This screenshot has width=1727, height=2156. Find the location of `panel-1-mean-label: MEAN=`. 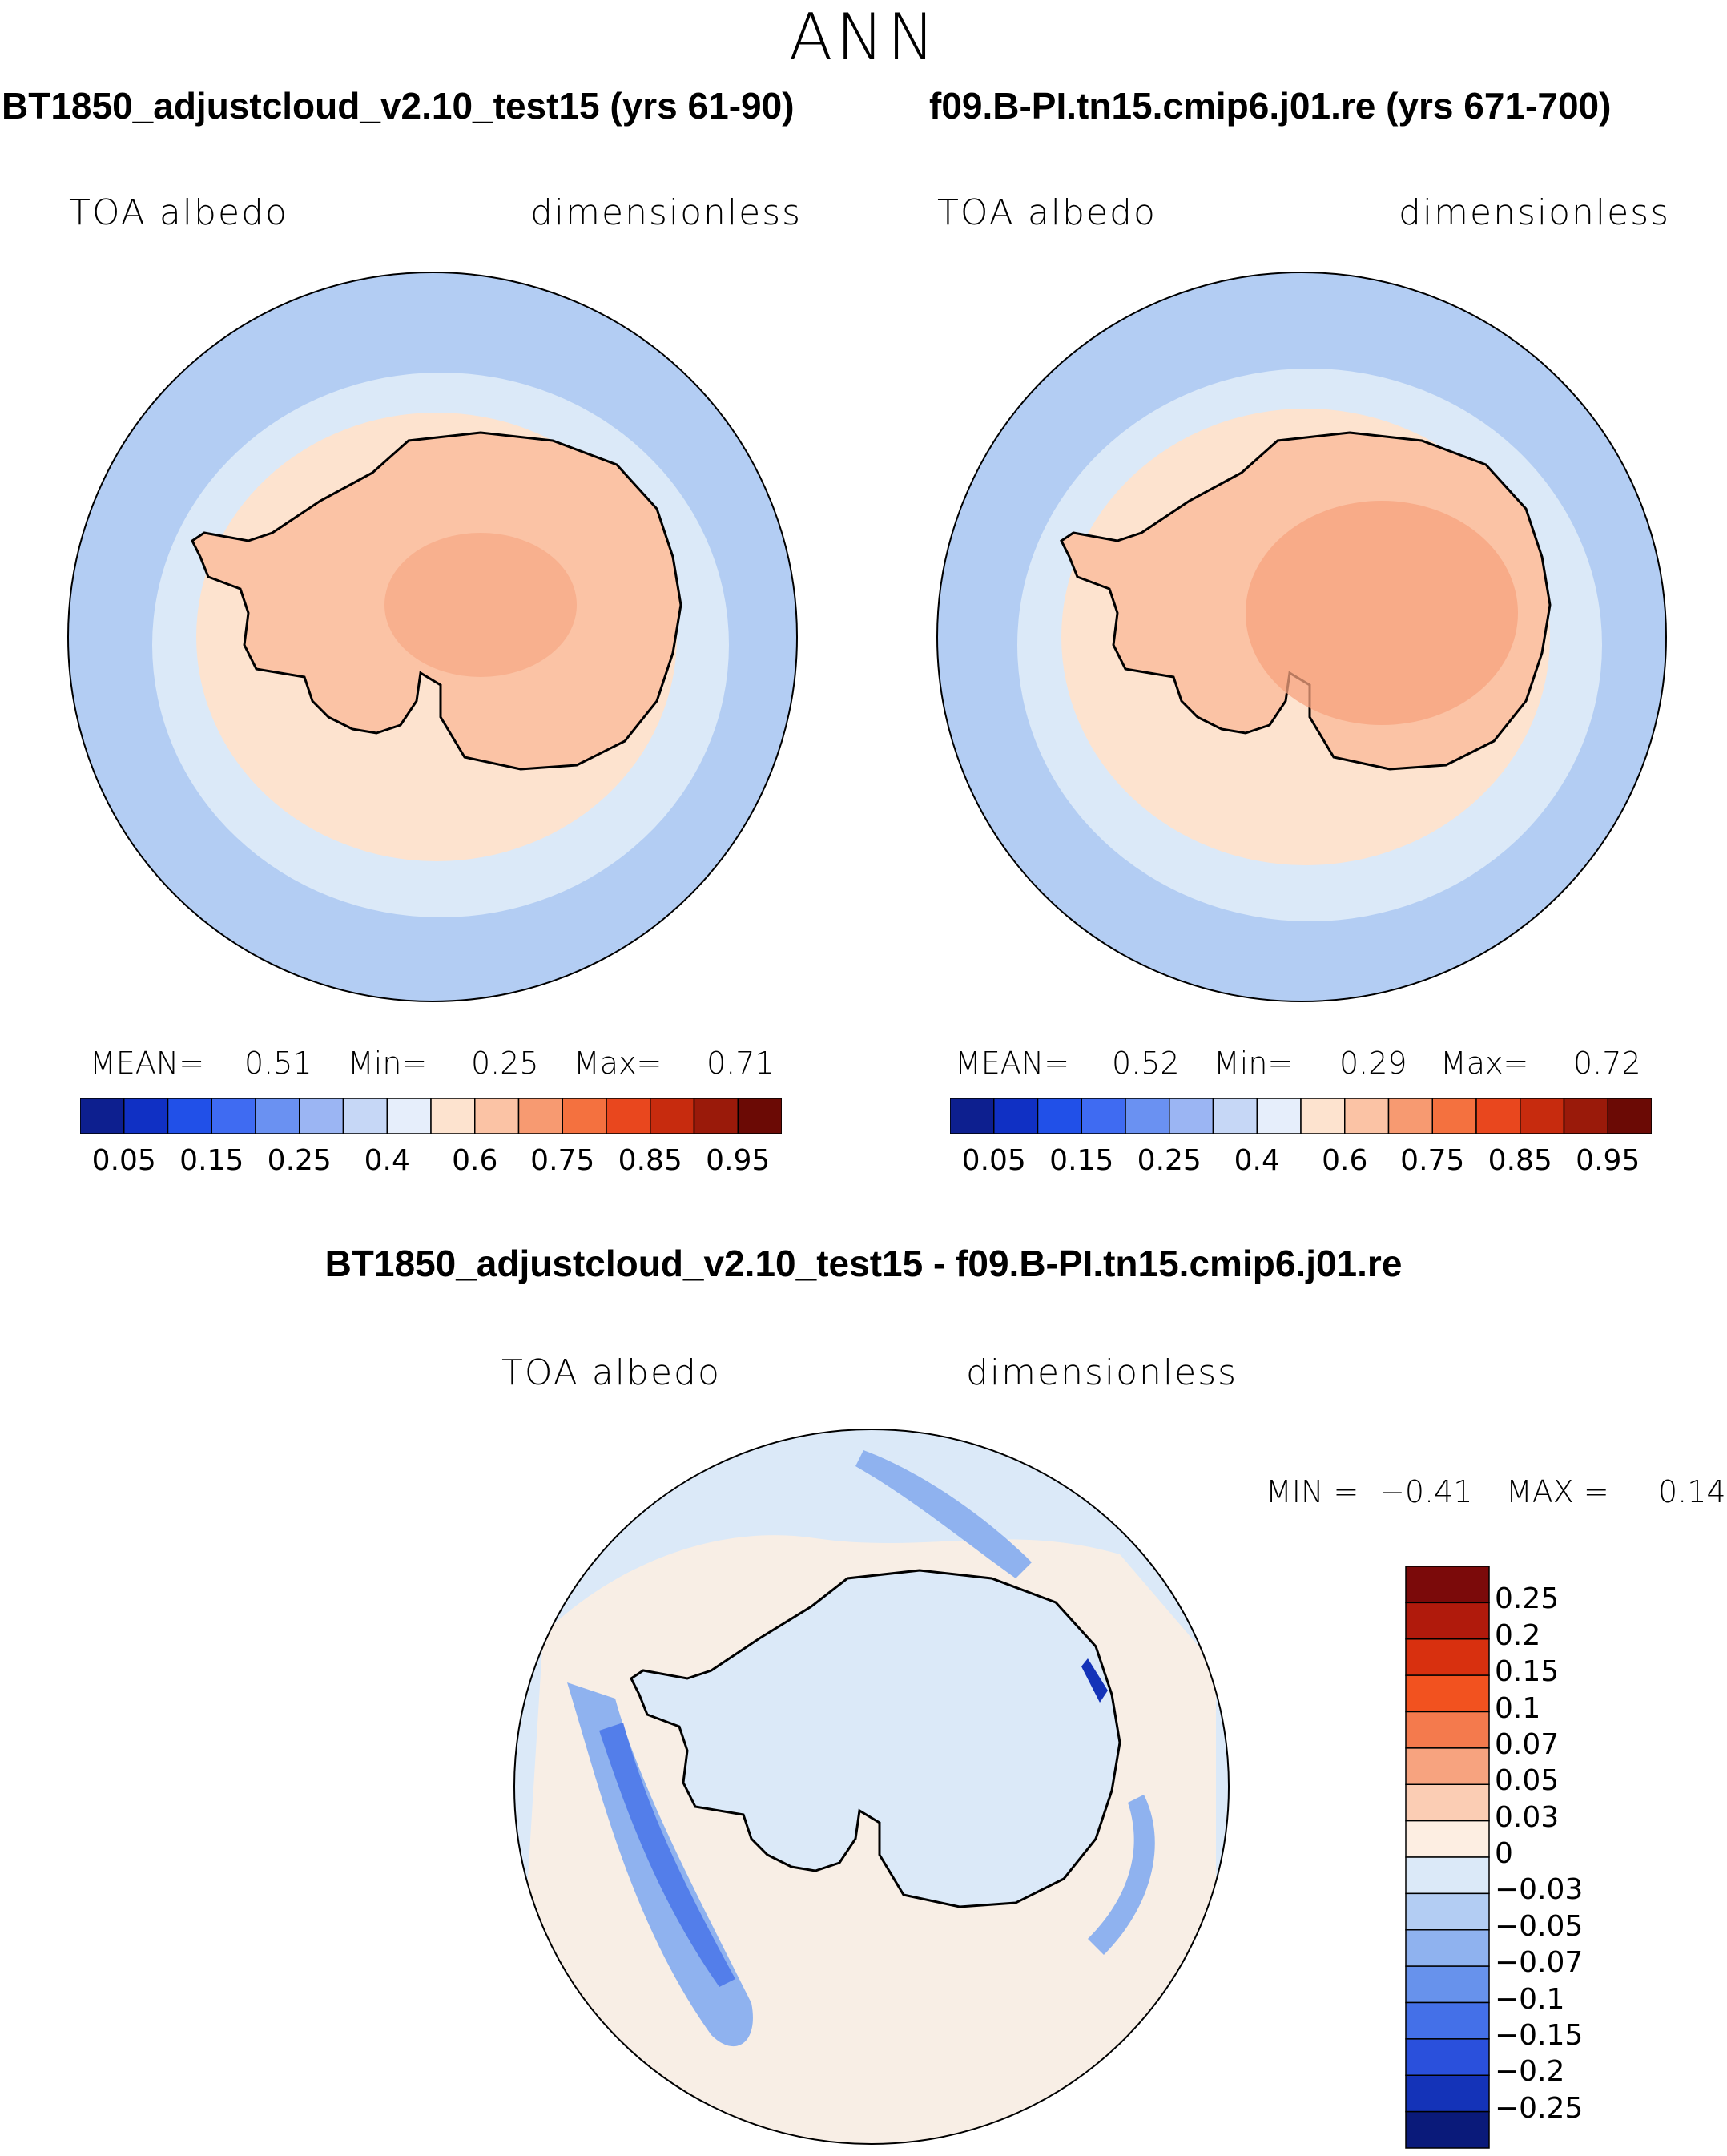

panel-1-mean-label: MEAN= is located at coordinates (147, 1063).